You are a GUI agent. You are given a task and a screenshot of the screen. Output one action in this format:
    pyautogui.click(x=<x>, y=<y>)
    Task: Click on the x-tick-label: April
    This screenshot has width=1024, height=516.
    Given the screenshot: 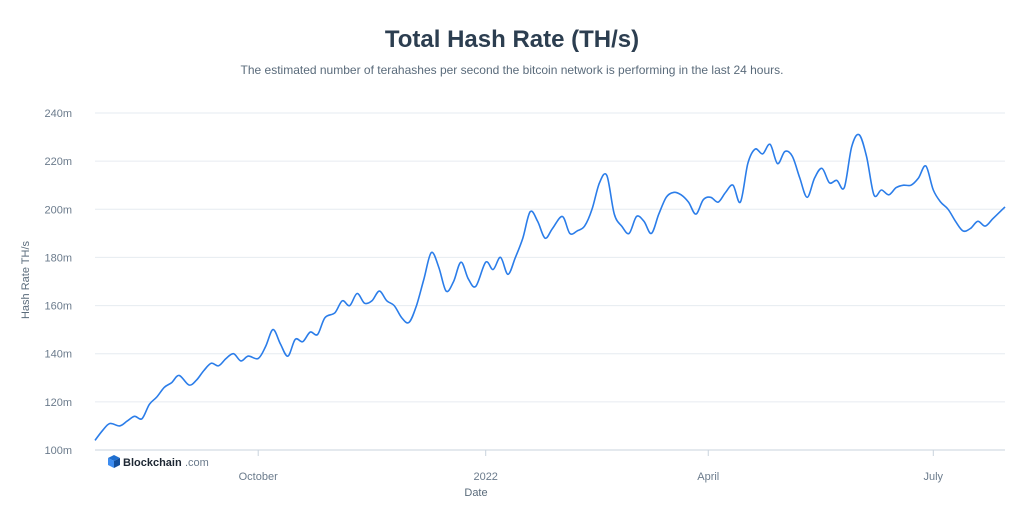 What is the action you would take?
    pyautogui.click(x=708, y=477)
    